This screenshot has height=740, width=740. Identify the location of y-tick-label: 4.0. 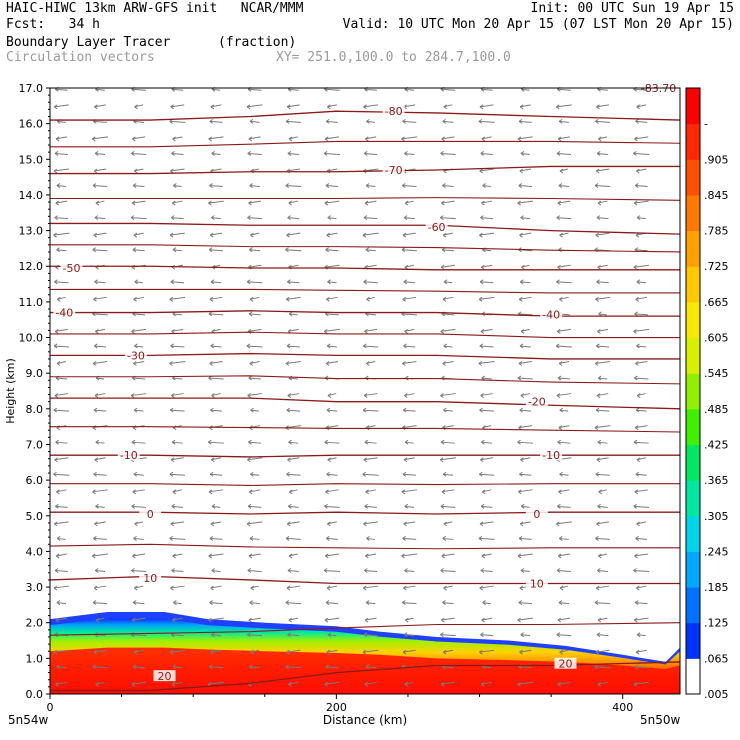
(35, 551).